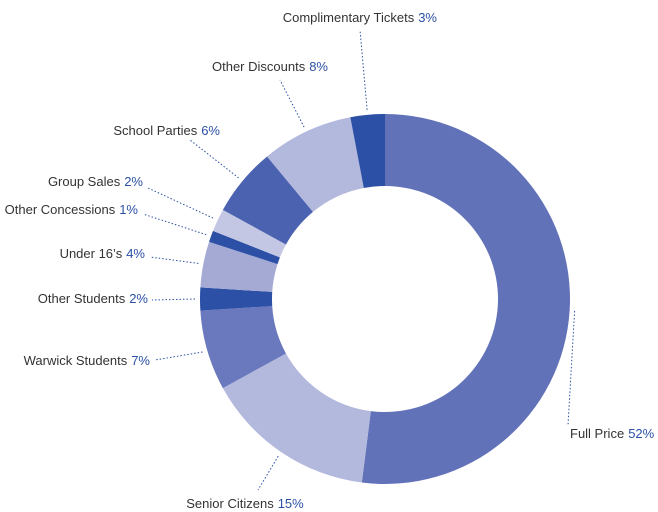 The image size is (658, 512). I want to click on value-label: 3%, so click(427, 17).